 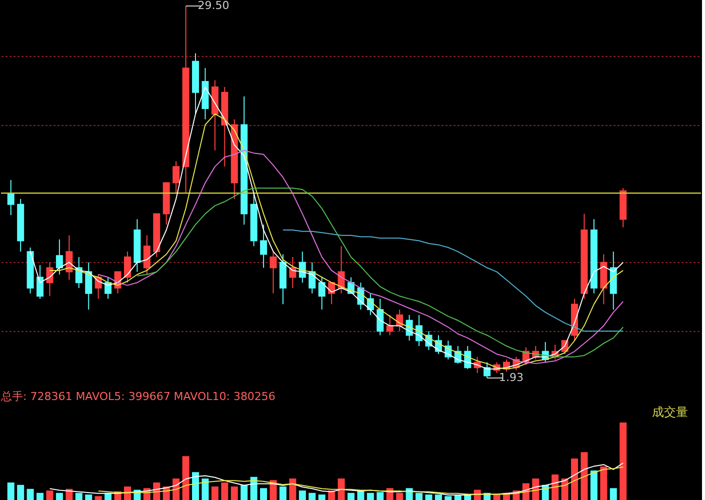 I want to click on chart-title: 总手: 728361 MAVOL5: 399667 MAVOL10: 380256, so click(x=138, y=396).